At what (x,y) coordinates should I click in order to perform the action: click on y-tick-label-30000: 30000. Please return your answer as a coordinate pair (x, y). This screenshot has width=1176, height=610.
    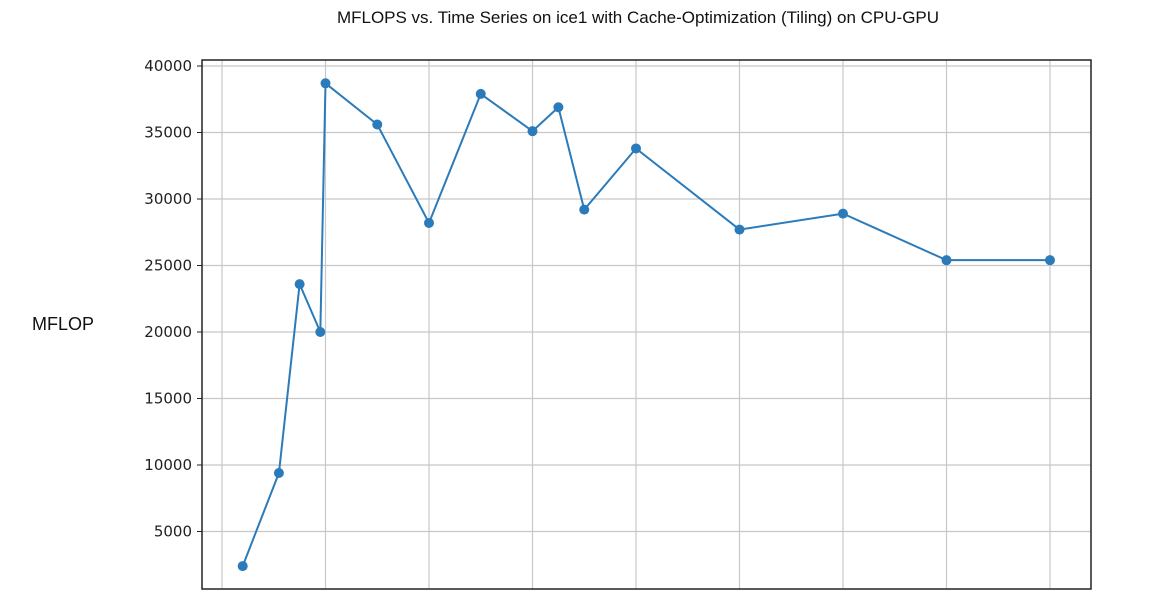
    Looking at the image, I should click on (168, 199).